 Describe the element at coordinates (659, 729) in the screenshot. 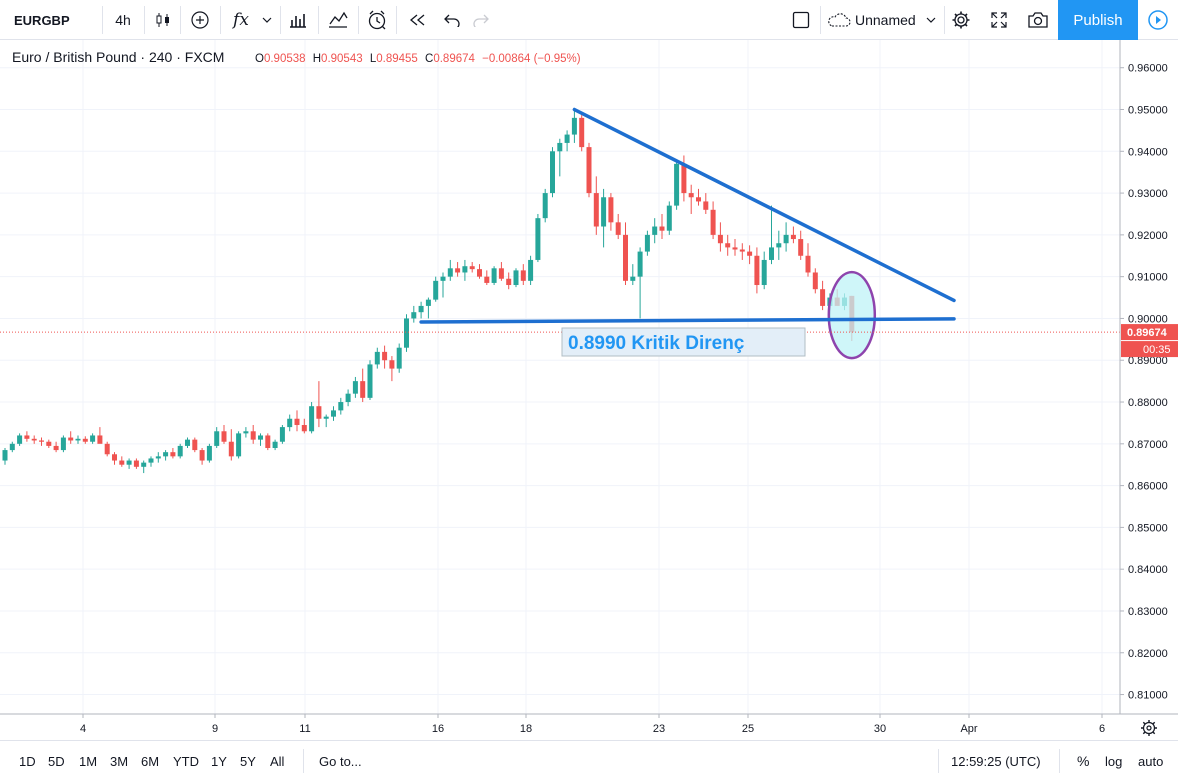

I see `time-tick-label: 23` at that location.